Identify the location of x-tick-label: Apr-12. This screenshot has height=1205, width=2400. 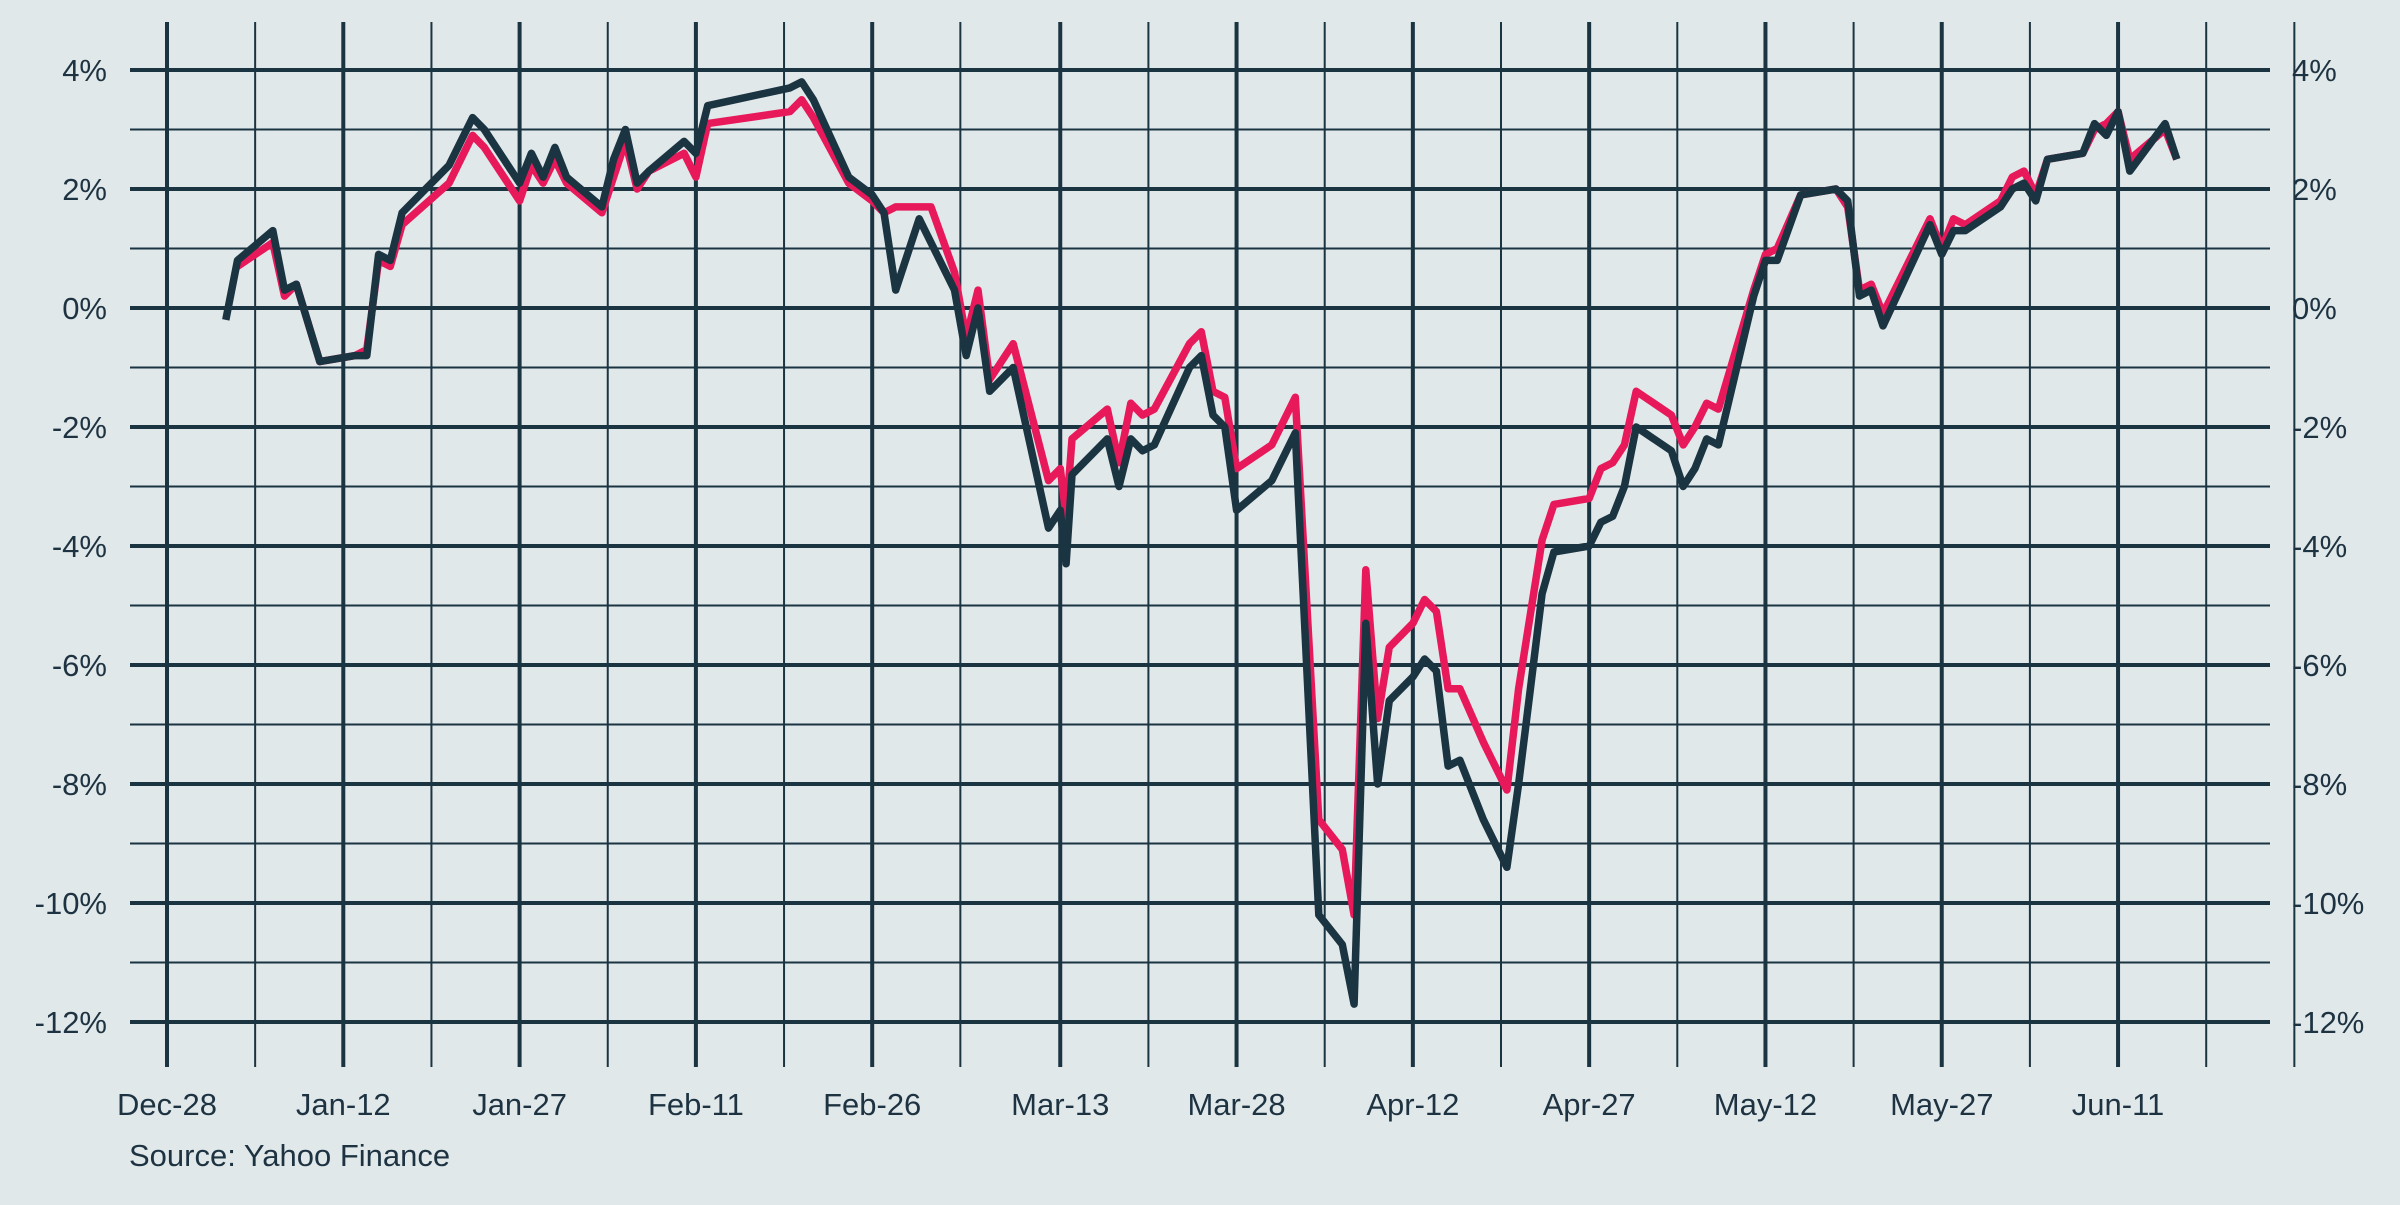
(1412, 1104).